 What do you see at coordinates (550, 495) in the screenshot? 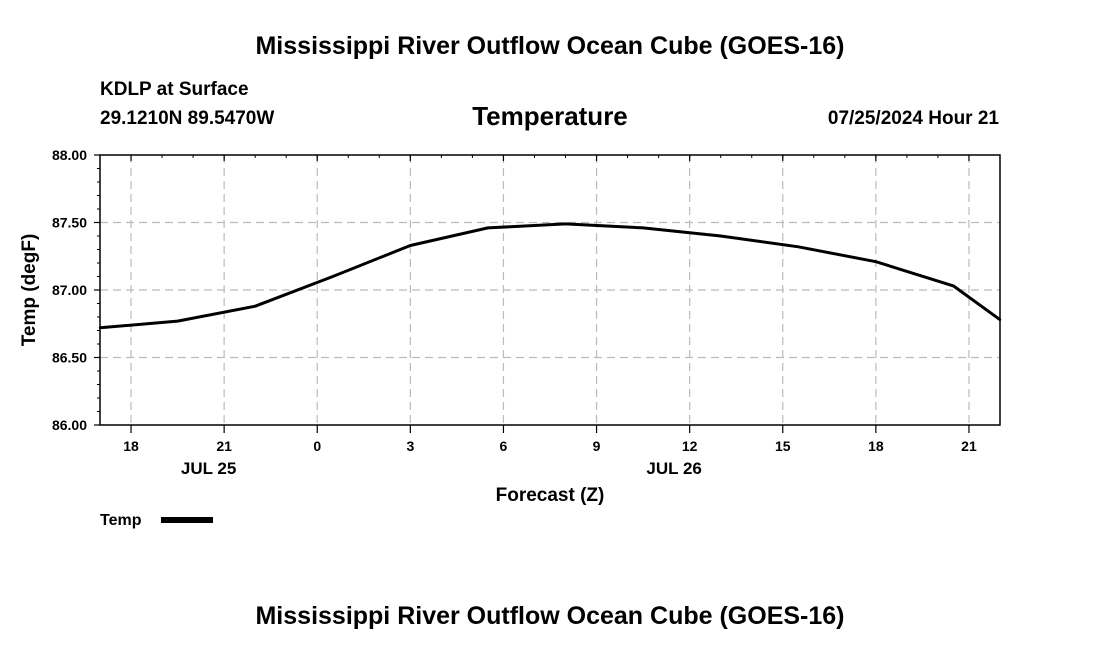
I see `x-axis-label: Forecast (Z)` at bounding box center [550, 495].